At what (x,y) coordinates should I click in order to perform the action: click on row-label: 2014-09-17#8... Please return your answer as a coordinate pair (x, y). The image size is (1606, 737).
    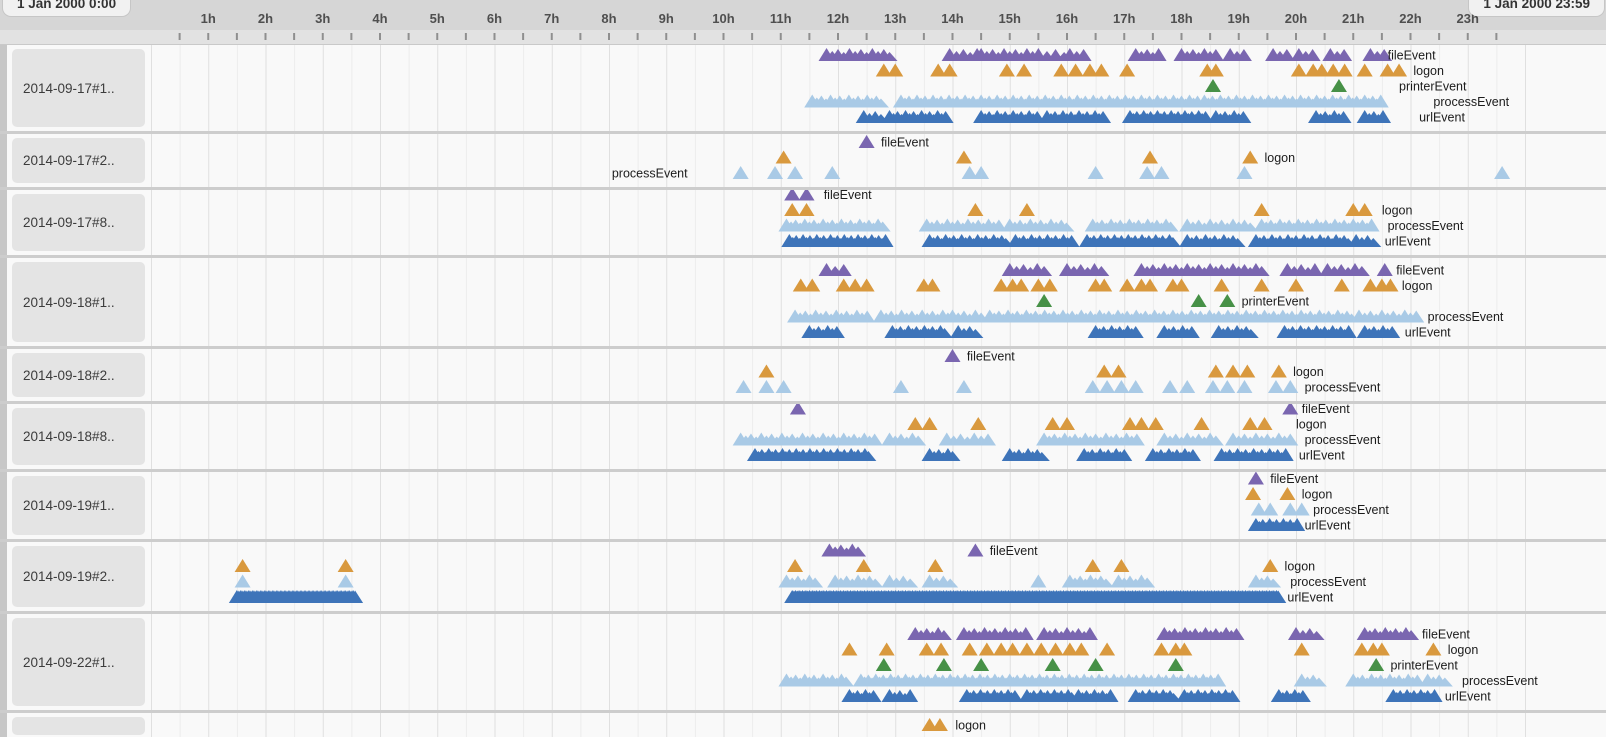
    Looking at the image, I should click on (78, 222).